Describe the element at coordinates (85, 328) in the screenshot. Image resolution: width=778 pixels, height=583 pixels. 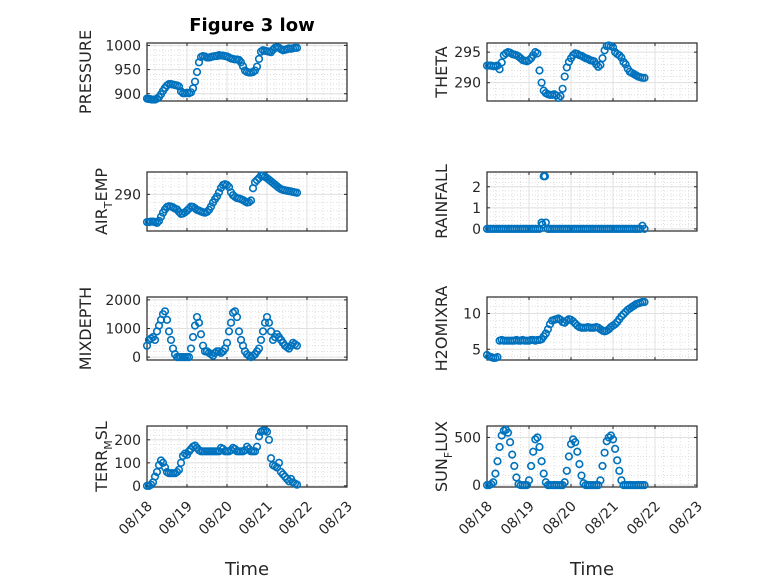
I see `y-axis-label: MIXDEPTH` at that location.